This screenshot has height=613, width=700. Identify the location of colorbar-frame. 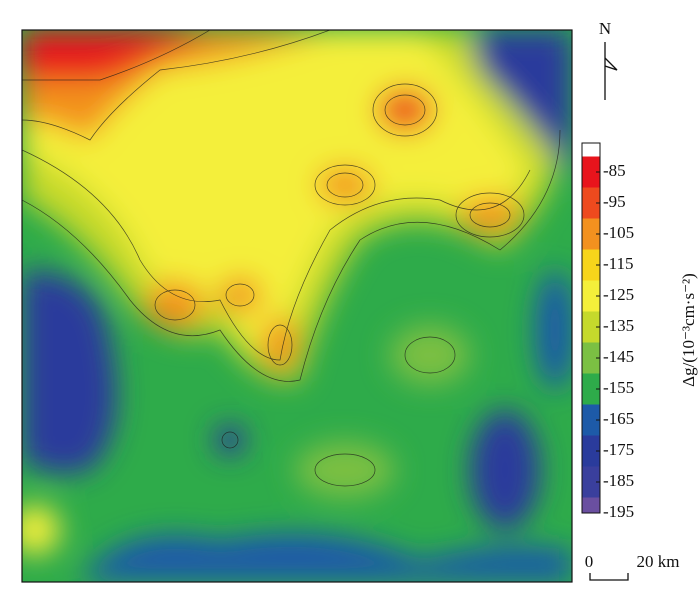
(591, 328).